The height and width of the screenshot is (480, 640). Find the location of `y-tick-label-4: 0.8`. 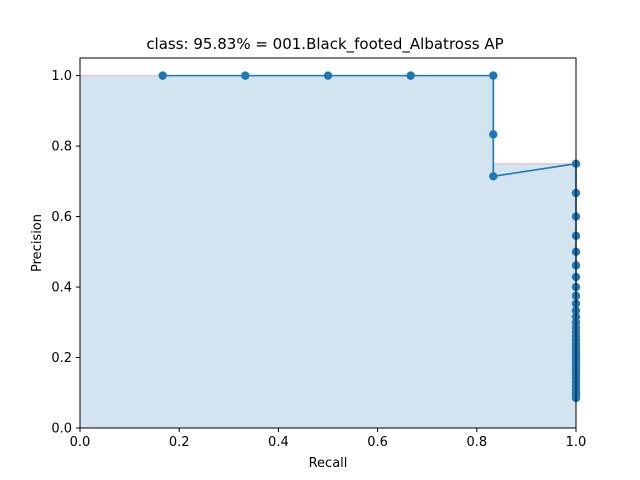

y-tick-label-4: 0.8 is located at coordinates (61, 147).